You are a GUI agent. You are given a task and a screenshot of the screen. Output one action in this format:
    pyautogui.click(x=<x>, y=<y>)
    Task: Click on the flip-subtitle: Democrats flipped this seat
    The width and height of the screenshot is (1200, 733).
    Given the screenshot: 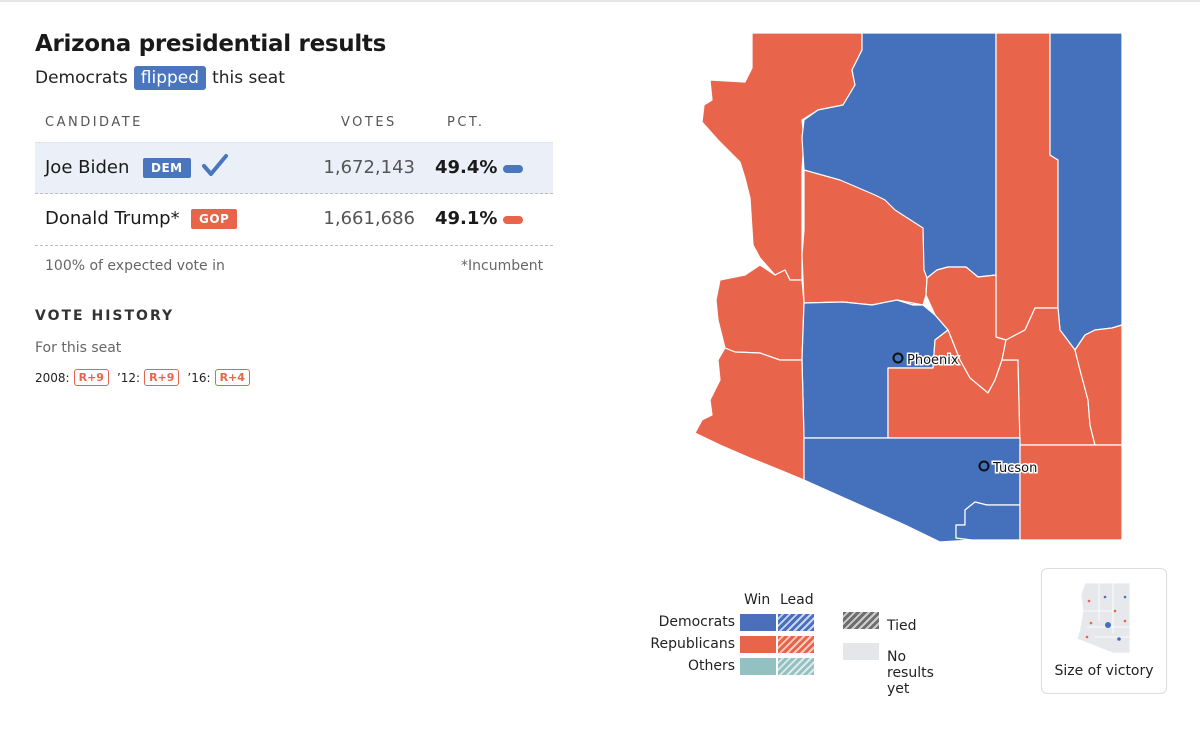 What is the action you would take?
    pyautogui.click(x=160, y=78)
    